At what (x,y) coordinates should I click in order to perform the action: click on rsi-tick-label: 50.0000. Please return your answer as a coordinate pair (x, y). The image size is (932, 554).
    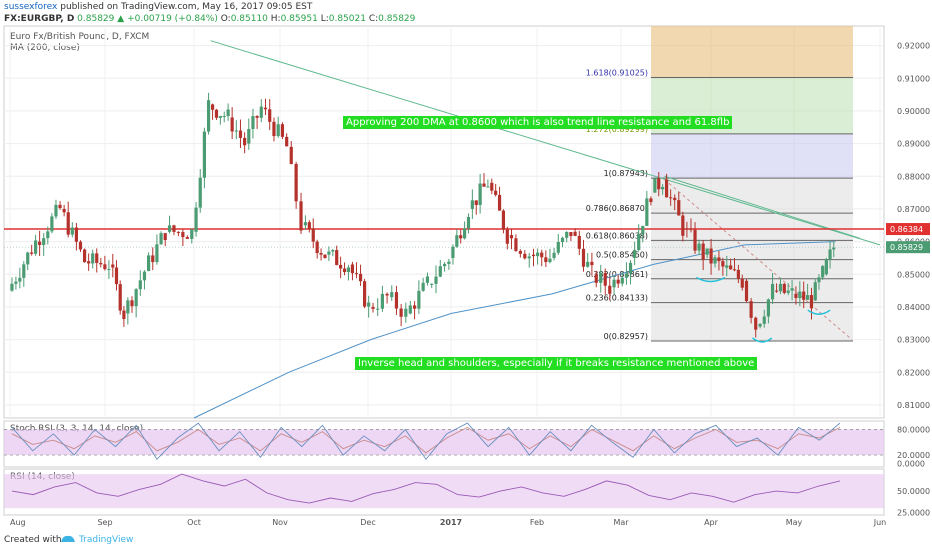
    Looking at the image, I should click on (913, 491).